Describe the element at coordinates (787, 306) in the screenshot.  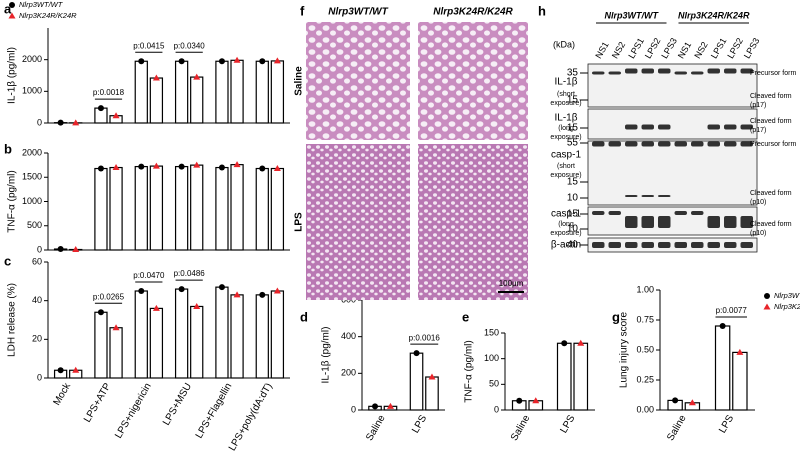
I see `legend-label: Nlrp3K24R/K24R` at that location.